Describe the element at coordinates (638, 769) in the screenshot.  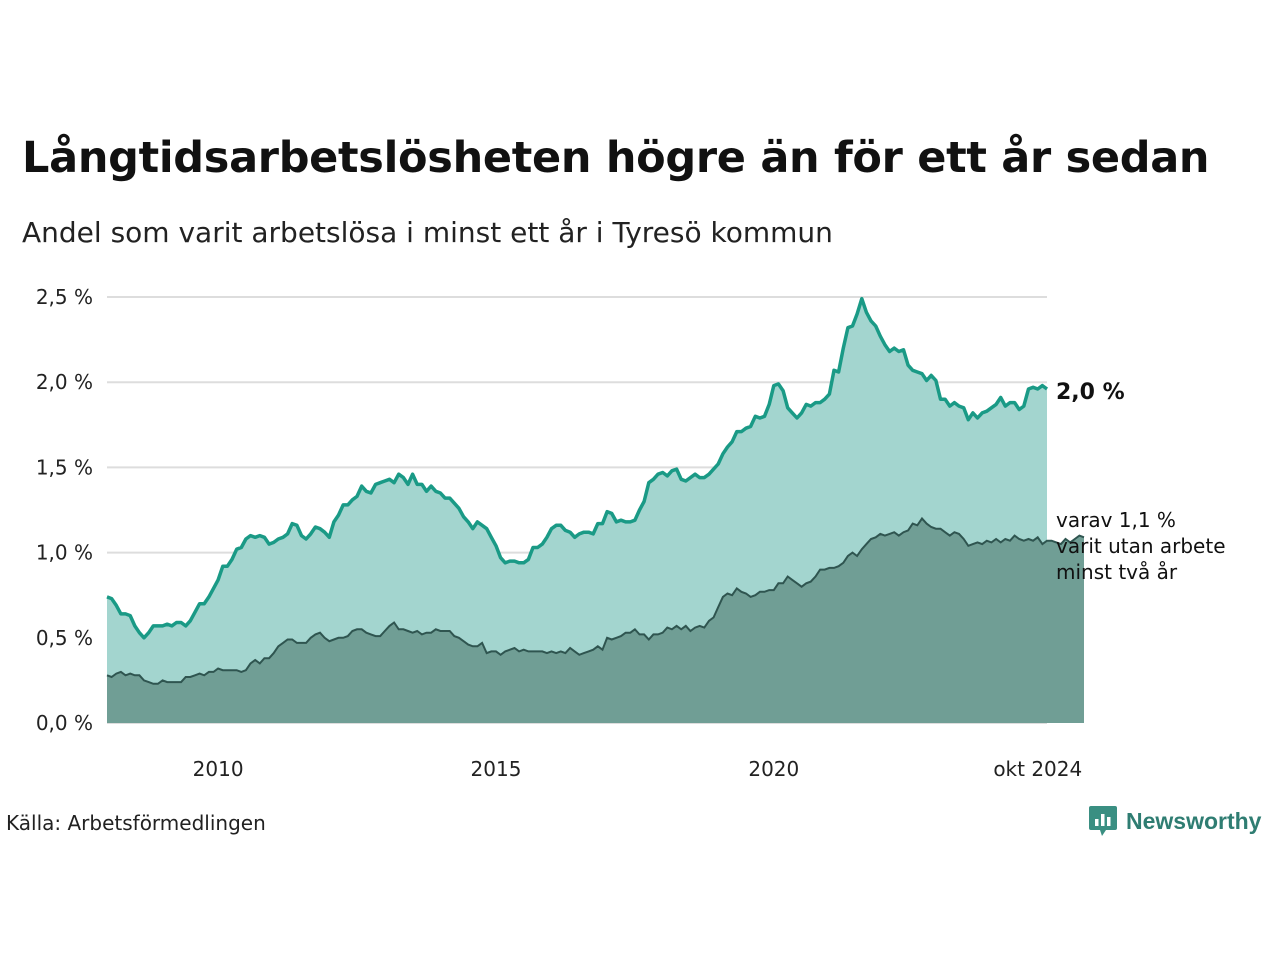
I see `x-axis-ticks: 2010 2015 2020 okt 2024` at that location.